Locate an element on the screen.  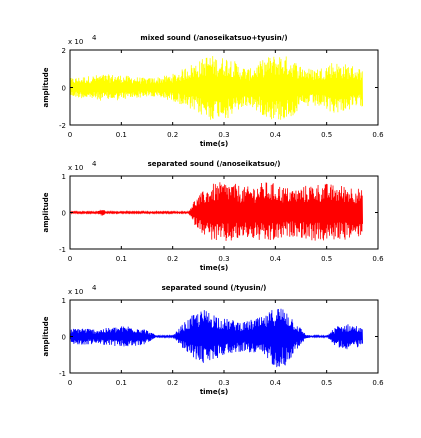
y-tick-label-3-0: -1 is located at coordinates (62, 374).